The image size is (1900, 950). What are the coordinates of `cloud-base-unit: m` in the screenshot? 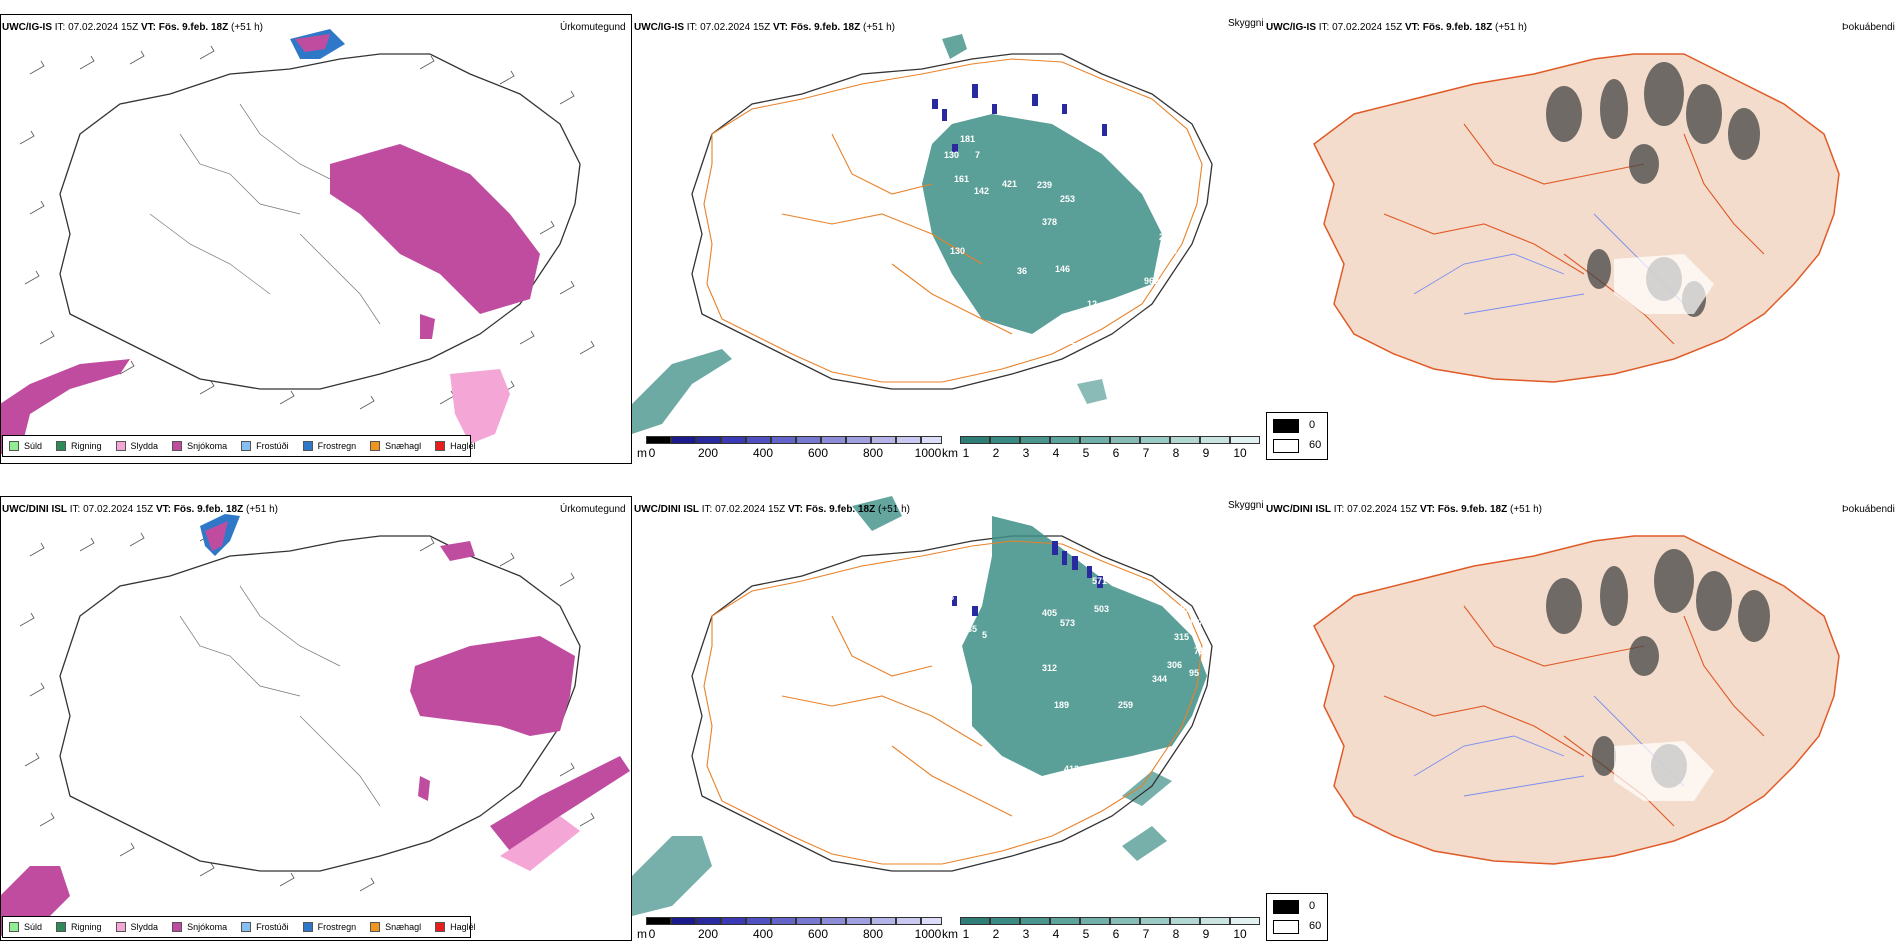 It's located at (642, 453).